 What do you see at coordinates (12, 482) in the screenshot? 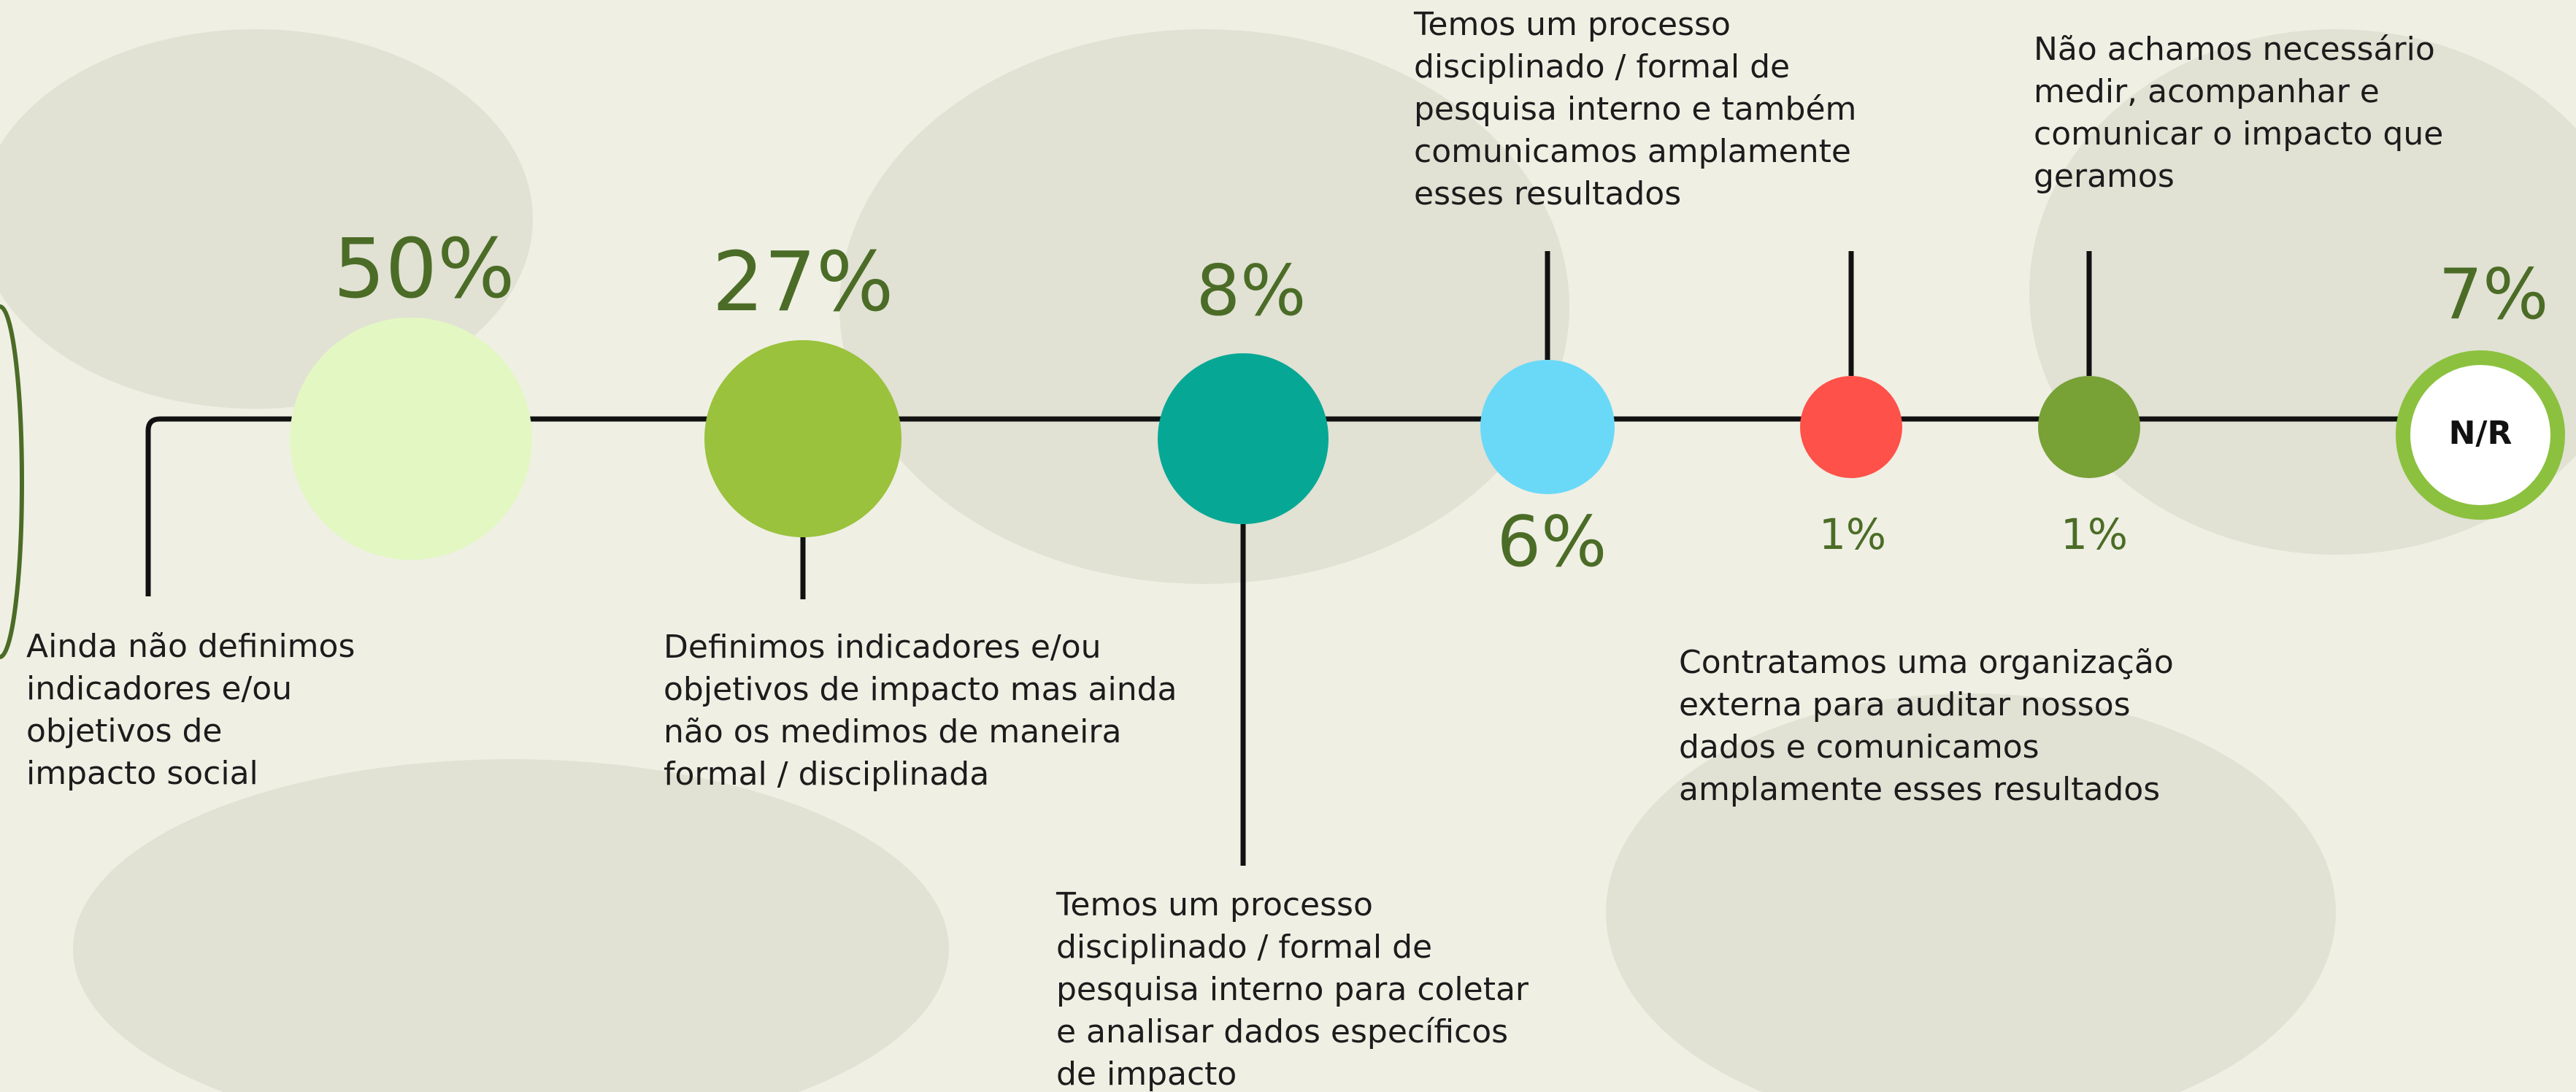
I see `edge-arc` at bounding box center [12, 482].